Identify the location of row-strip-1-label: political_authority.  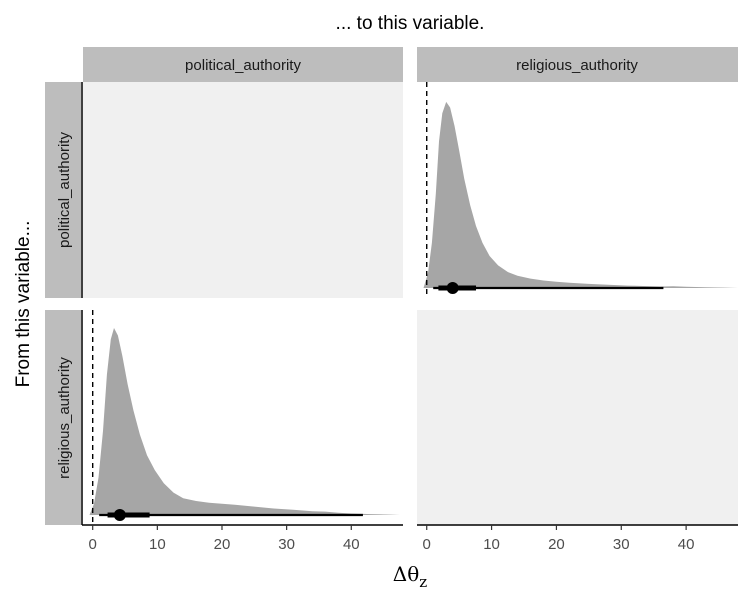
(64, 190).